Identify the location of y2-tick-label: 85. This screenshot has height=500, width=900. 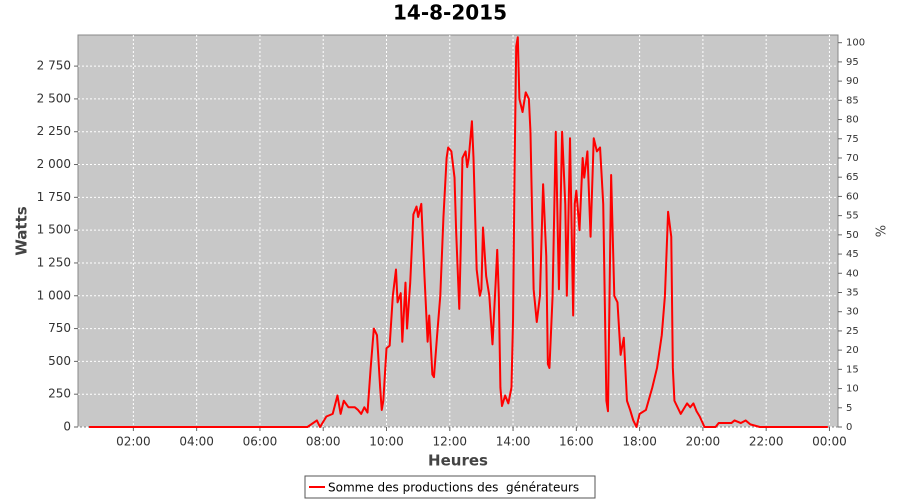
(852, 100).